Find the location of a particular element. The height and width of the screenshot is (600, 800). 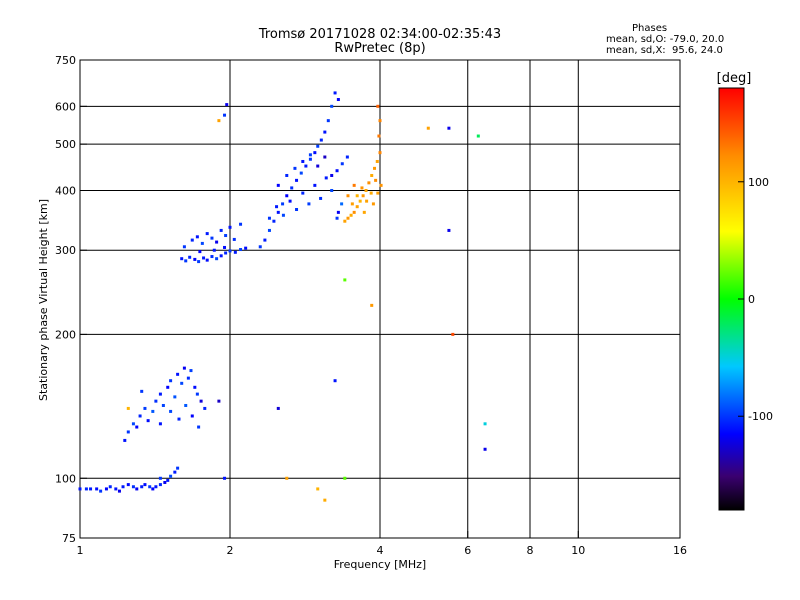

y-tick-label: 750 is located at coordinates (65, 60).